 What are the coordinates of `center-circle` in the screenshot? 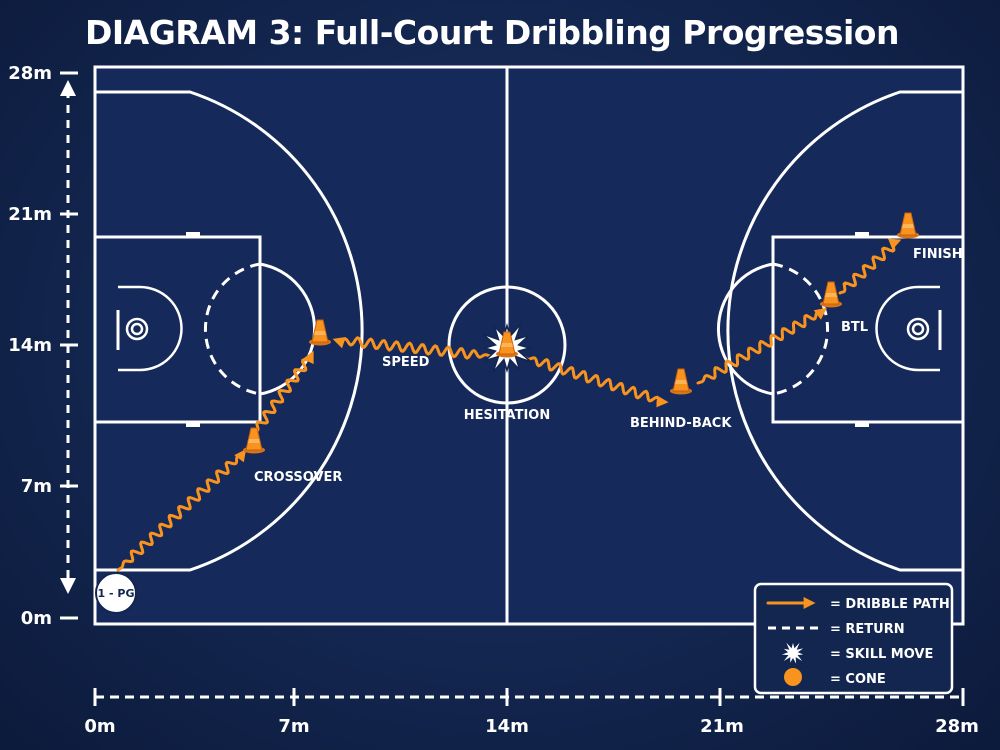 It's located at (507, 345).